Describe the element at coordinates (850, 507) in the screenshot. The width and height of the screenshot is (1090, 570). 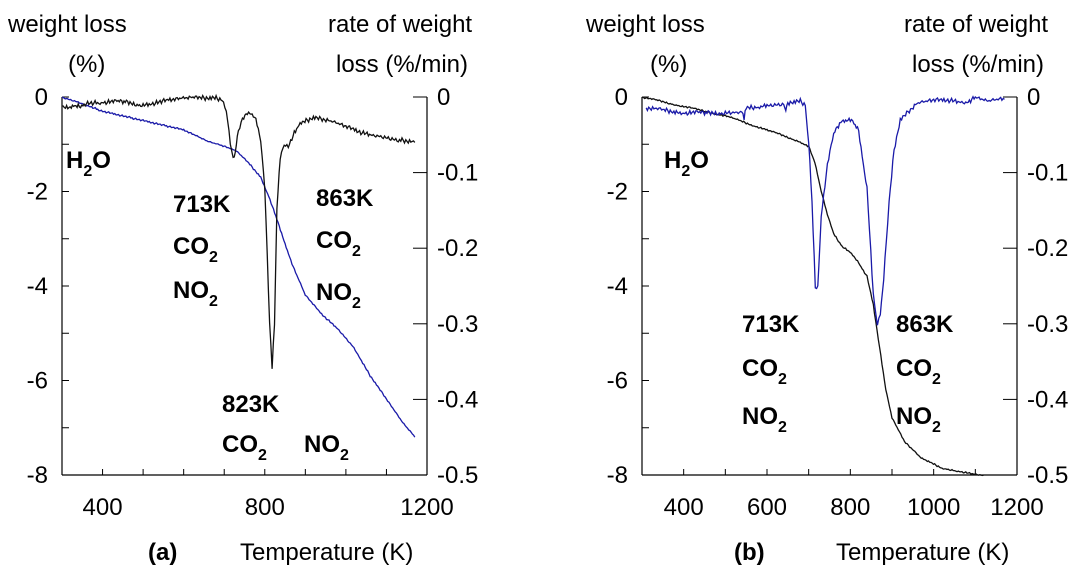
I see `panel-b-x-tick-label: 800` at that location.